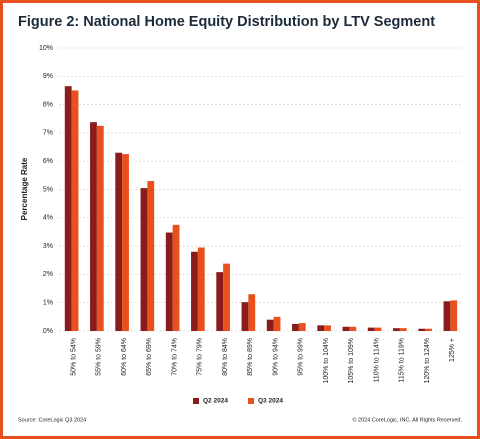 Image resolution: width=480 pixels, height=439 pixels. What do you see at coordinates (301, 357) in the screenshot?
I see `x-tick-label: 95% to 99%` at bounding box center [301, 357].